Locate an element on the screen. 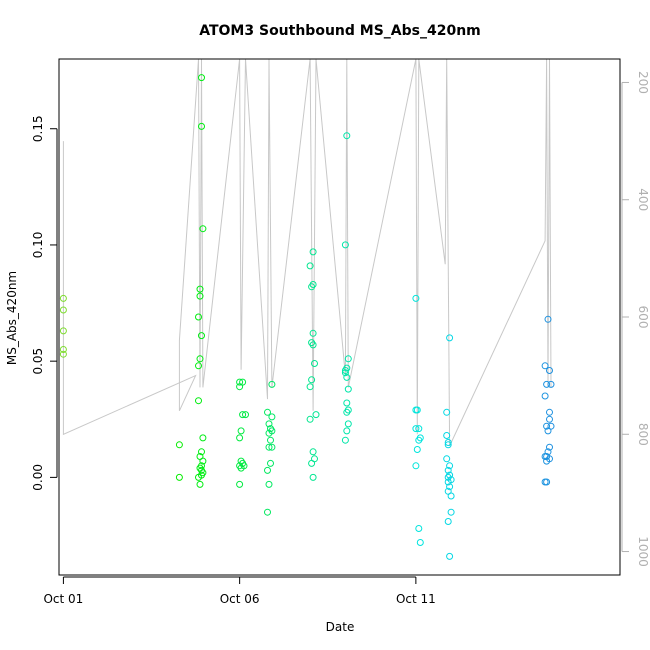  y-axis: 0.00 0.05 0.10 0.15 is located at coordinates (44, 303).